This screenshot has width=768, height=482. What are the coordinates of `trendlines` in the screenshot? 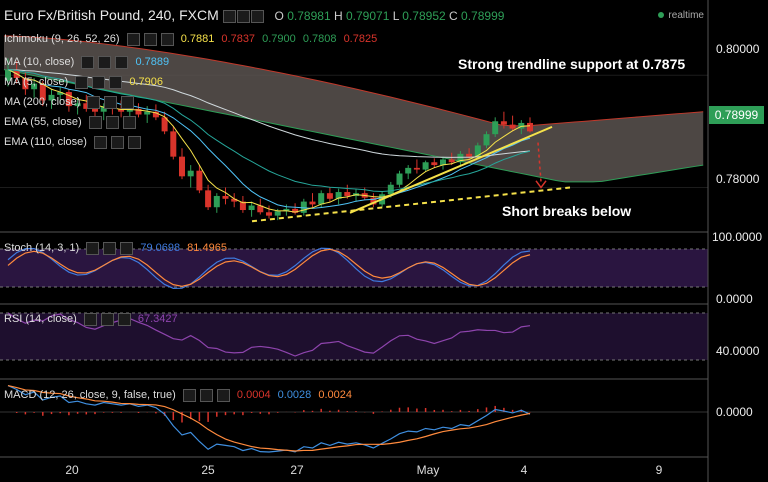 It's located at (411, 174).